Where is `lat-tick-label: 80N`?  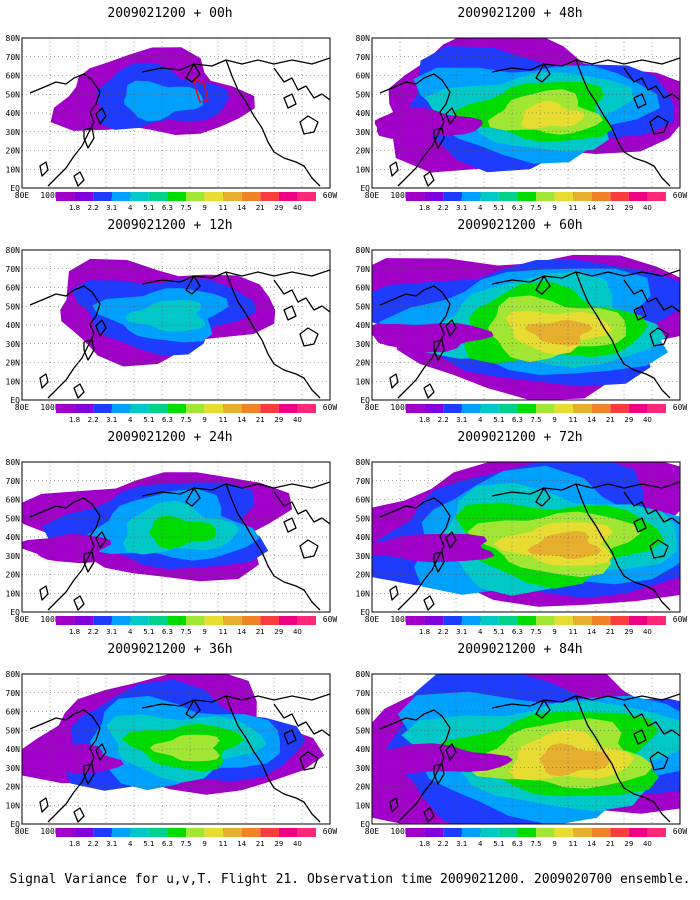 lat-tick-label: 80N is located at coordinates (13, 250).